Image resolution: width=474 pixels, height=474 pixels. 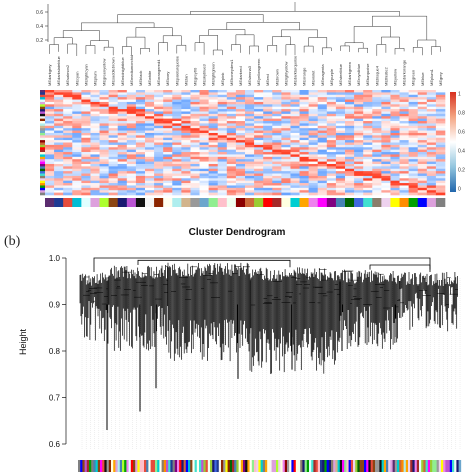 What do you see at coordinates (258, 72) in the screenshot?
I see `module-label: MEyellowgreen` at bounding box center [258, 72].